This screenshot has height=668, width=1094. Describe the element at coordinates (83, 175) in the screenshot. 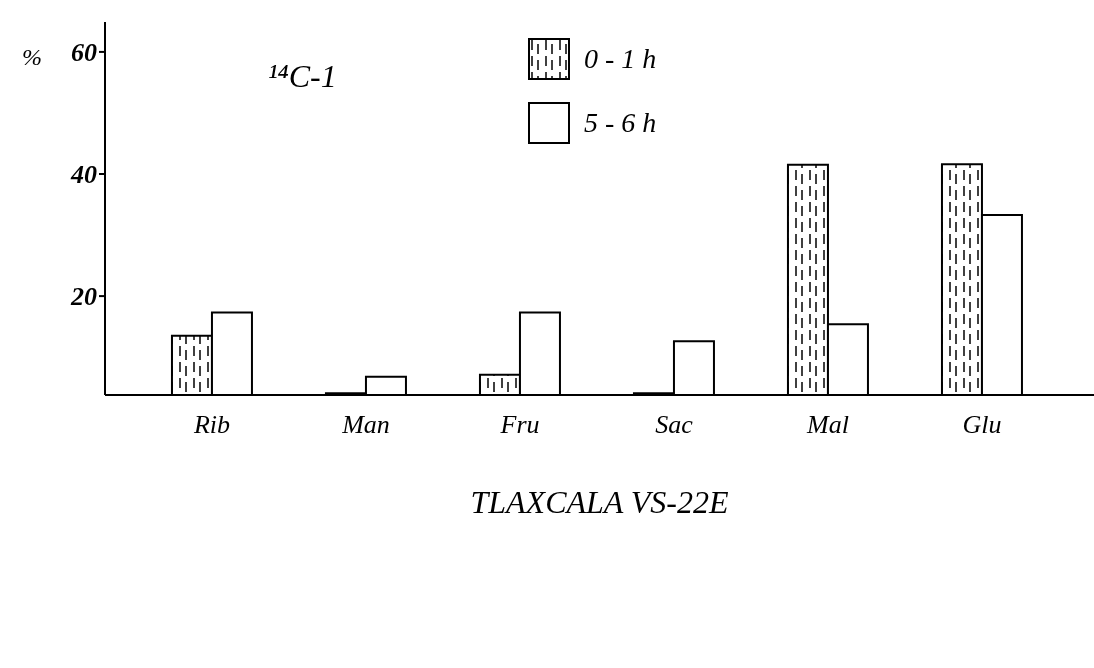

I see `y-tick-label: 40` at that location.